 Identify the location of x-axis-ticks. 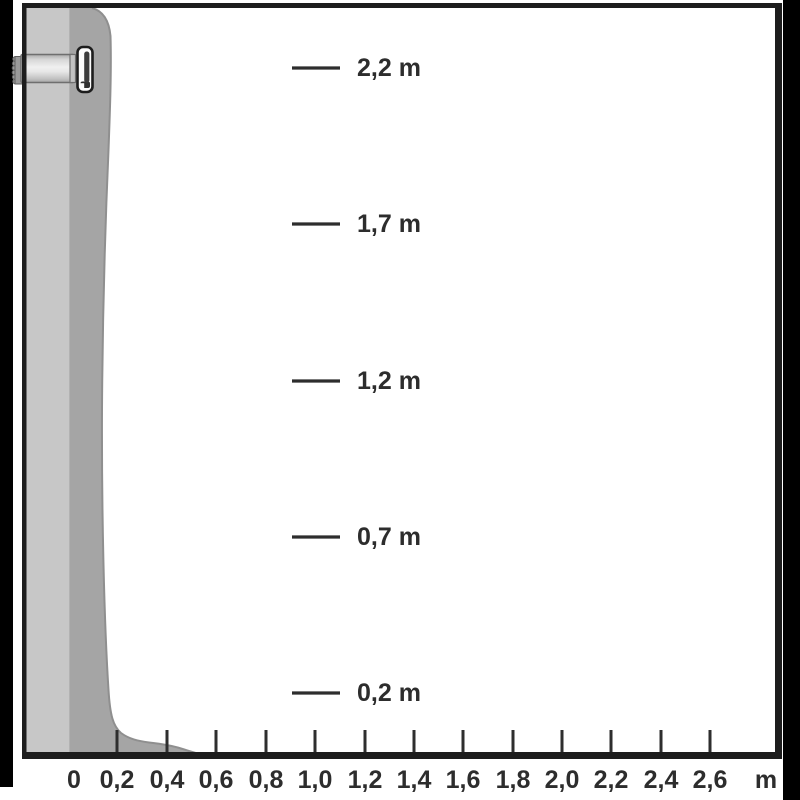
(413, 741).